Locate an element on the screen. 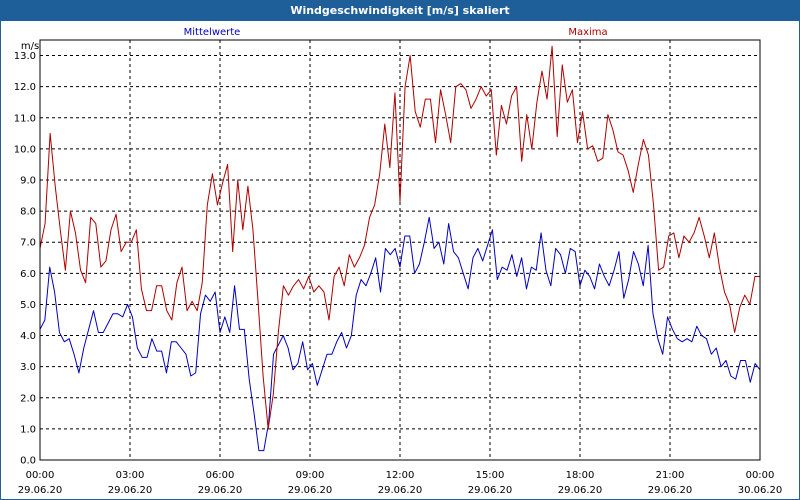 This screenshot has width=800, height=500. y-tick-label: 7.0 is located at coordinates (28, 243).